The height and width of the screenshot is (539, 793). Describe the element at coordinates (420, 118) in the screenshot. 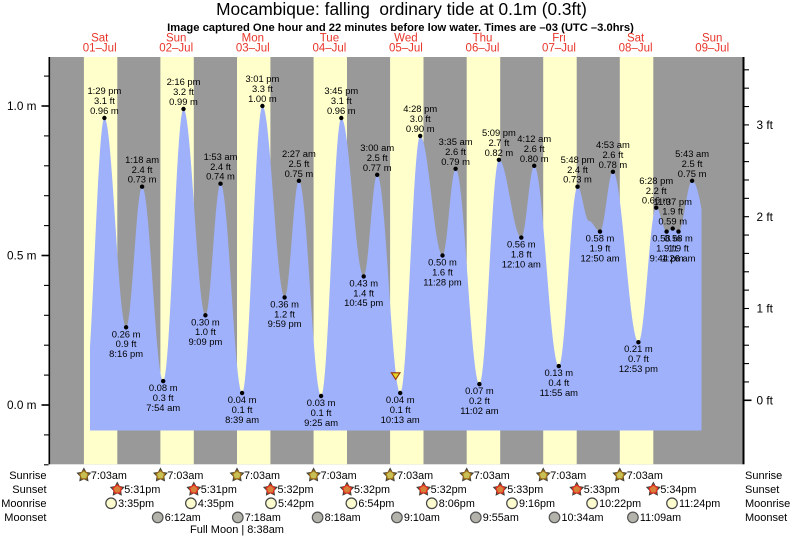

I see `svg-text: 3.0 ft` at that location.